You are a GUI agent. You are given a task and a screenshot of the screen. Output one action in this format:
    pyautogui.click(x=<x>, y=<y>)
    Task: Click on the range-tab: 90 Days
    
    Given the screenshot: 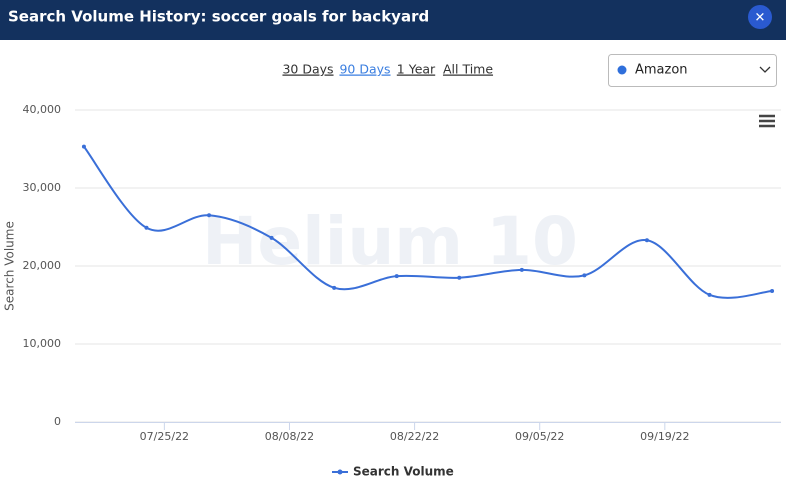 What is the action you would take?
    pyautogui.click(x=364, y=69)
    